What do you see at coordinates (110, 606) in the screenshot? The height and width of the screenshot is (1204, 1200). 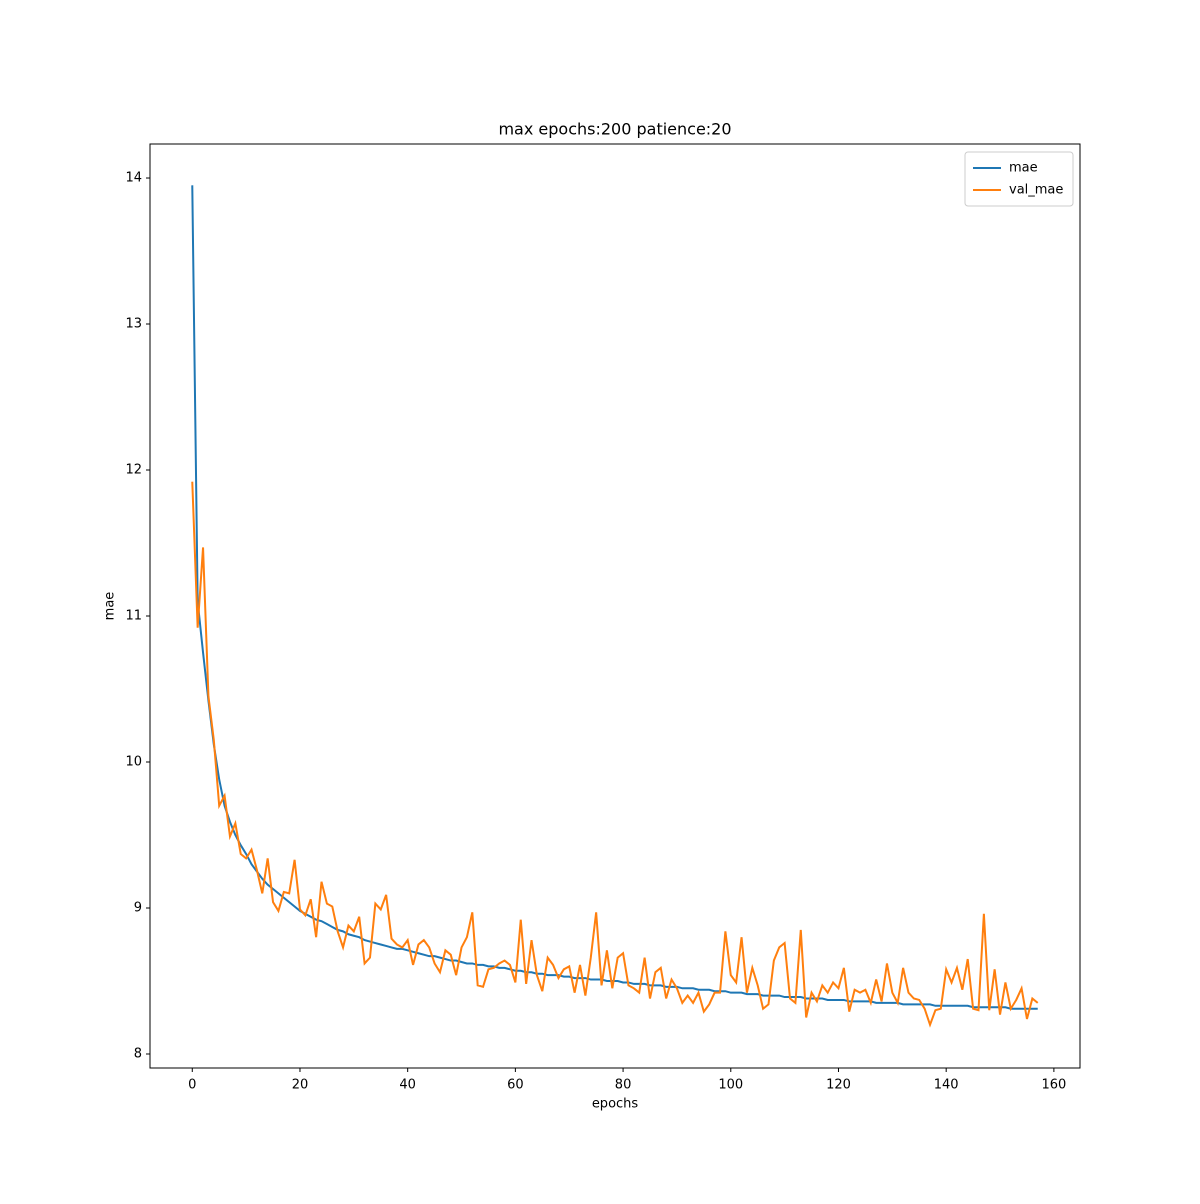 I see `y-axis-label: mae` at bounding box center [110, 606].